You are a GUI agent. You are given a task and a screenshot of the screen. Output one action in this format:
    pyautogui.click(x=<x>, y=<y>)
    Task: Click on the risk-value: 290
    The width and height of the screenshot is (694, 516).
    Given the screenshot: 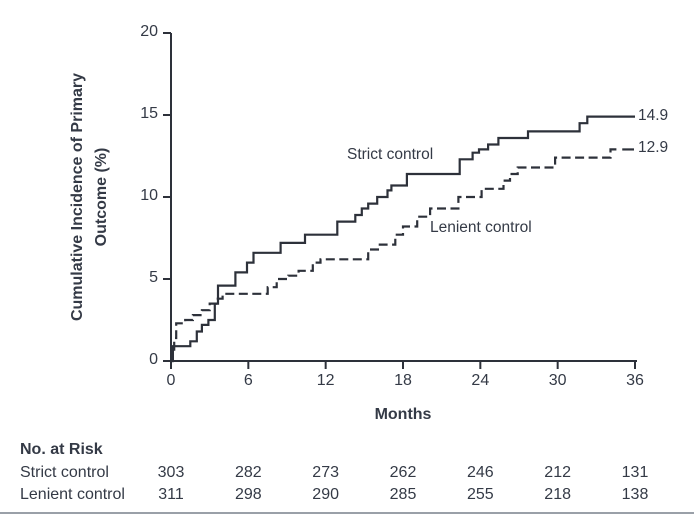 What is the action you would take?
    pyautogui.click(x=325, y=494)
    